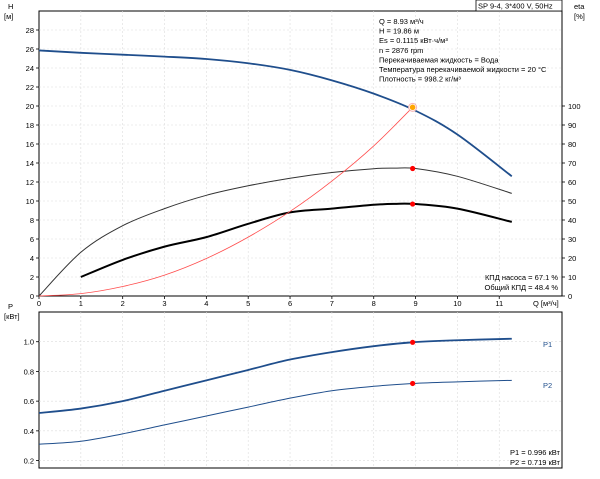 The image size is (600, 479). Describe the element at coordinates (547, 385) in the screenshot. I see `power-series-label-p2: P2` at that location.